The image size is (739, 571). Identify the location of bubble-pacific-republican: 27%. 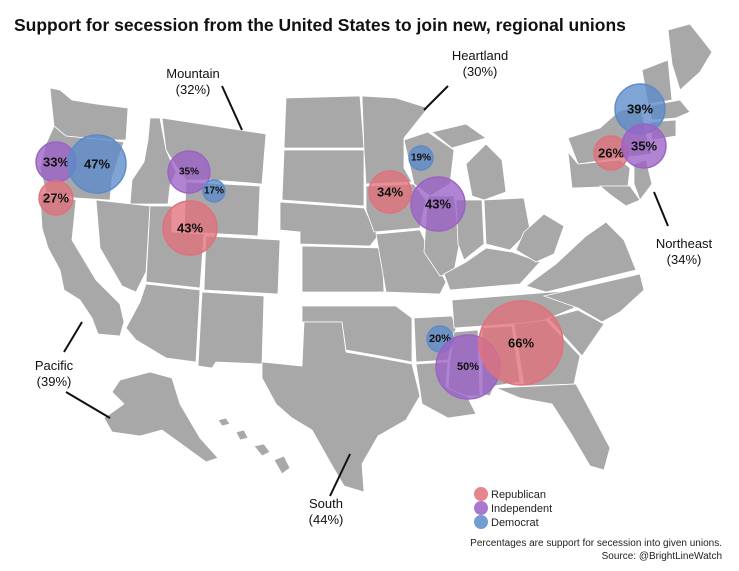
(56, 198).